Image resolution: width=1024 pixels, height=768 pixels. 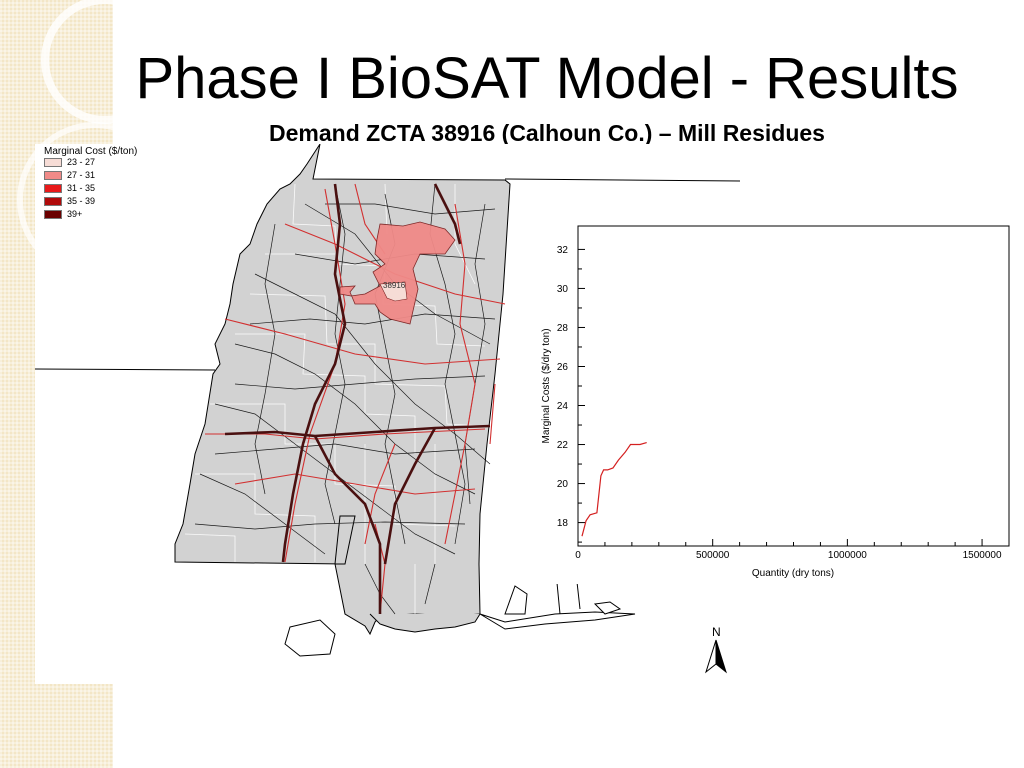 What do you see at coordinates (397, 273) in the screenshot?
I see `supply-region` at bounding box center [397, 273].